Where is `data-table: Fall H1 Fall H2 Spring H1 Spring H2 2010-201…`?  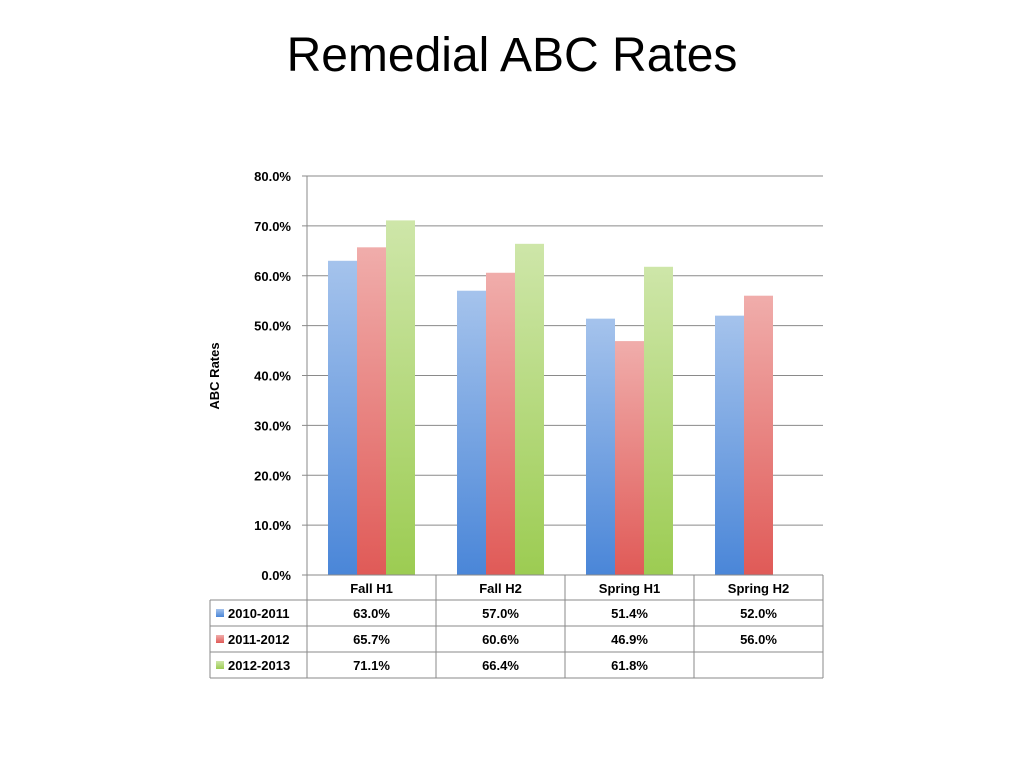
data-table: Fall H1 Fall H2 Spring H1 Spring H2 2010-201… is located at coordinates (516, 626).